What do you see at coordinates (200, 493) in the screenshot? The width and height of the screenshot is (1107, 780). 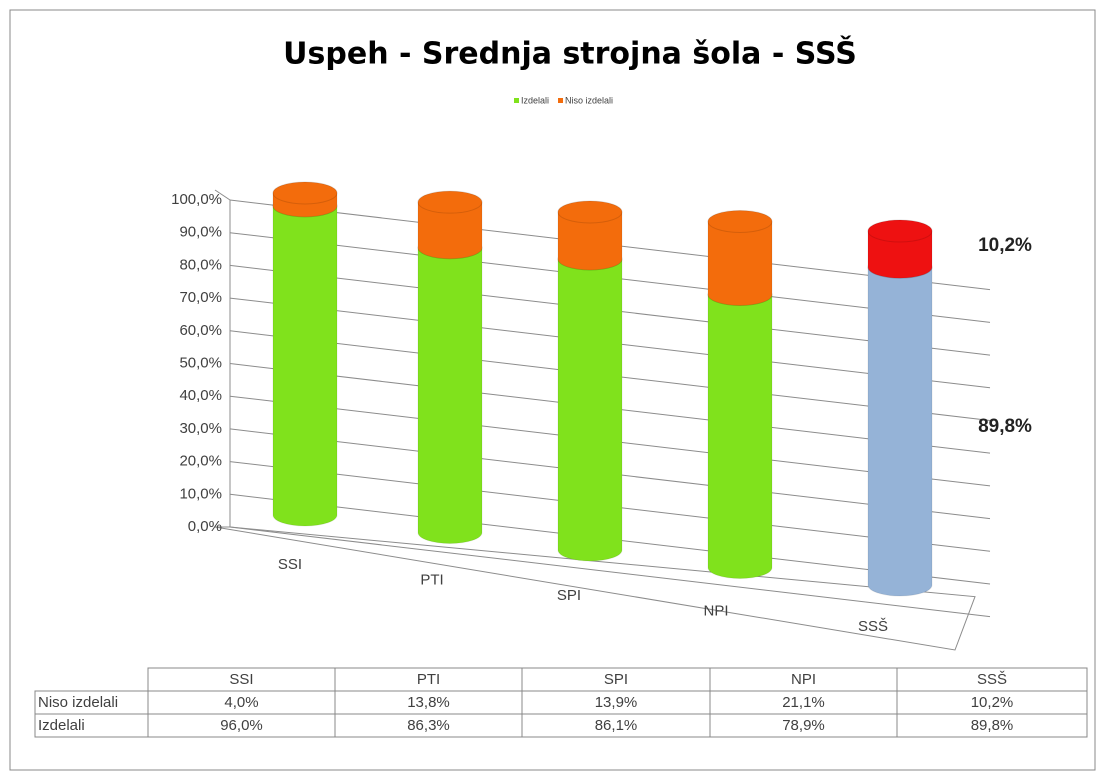 I see `y-tick-label: 10,0%` at bounding box center [200, 493].